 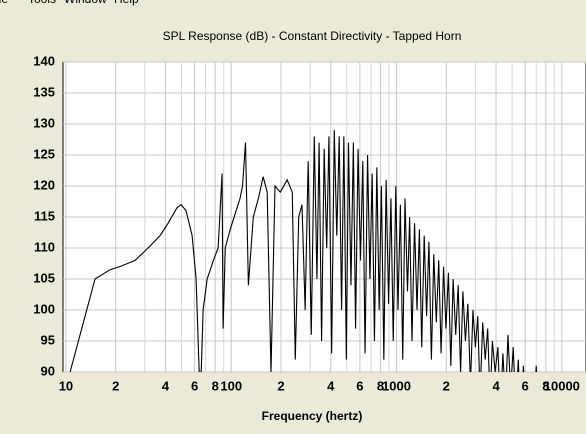 What do you see at coordinates (44, 308) in the screenshot?
I see `y-tick-label: 100` at bounding box center [44, 308].